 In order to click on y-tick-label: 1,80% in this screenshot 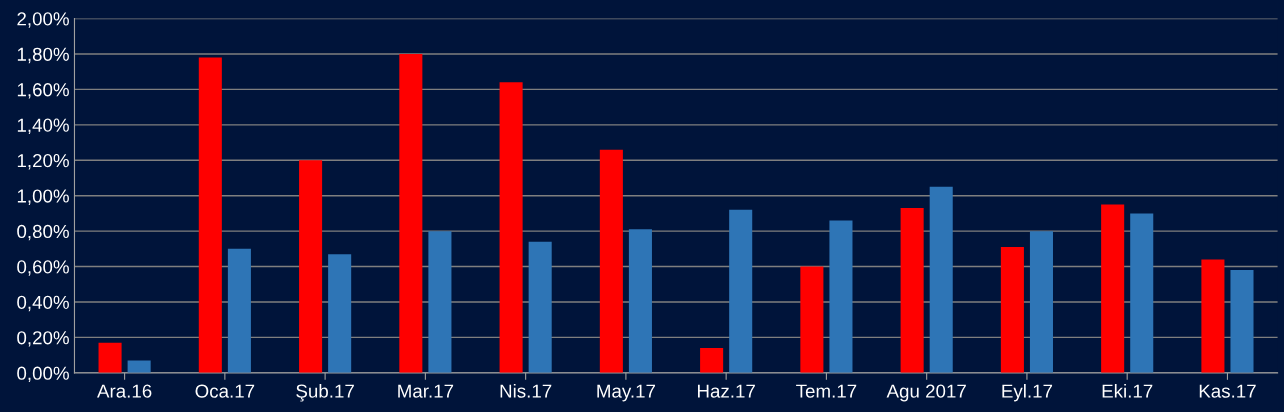, I will do `click(43, 55)`.